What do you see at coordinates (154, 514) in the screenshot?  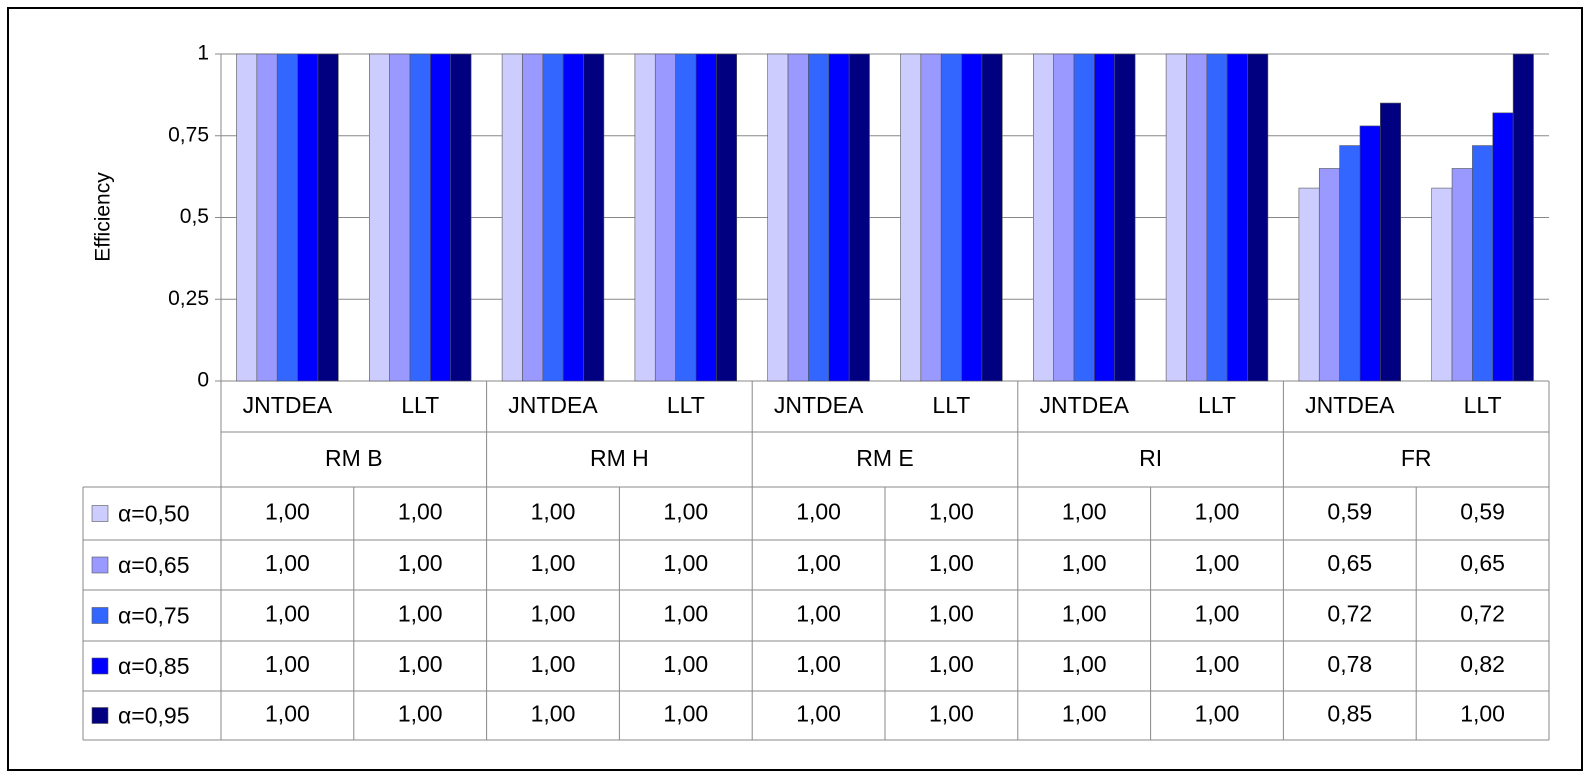 I see `legend-label: α=0,50` at bounding box center [154, 514].